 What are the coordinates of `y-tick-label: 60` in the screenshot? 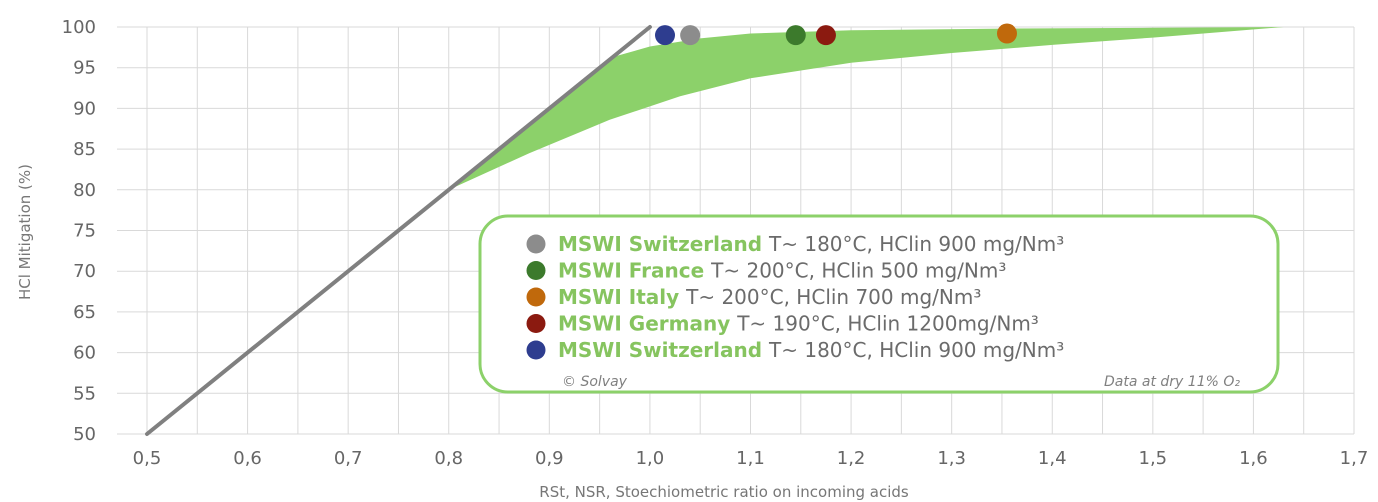 It's located at (84, 353).